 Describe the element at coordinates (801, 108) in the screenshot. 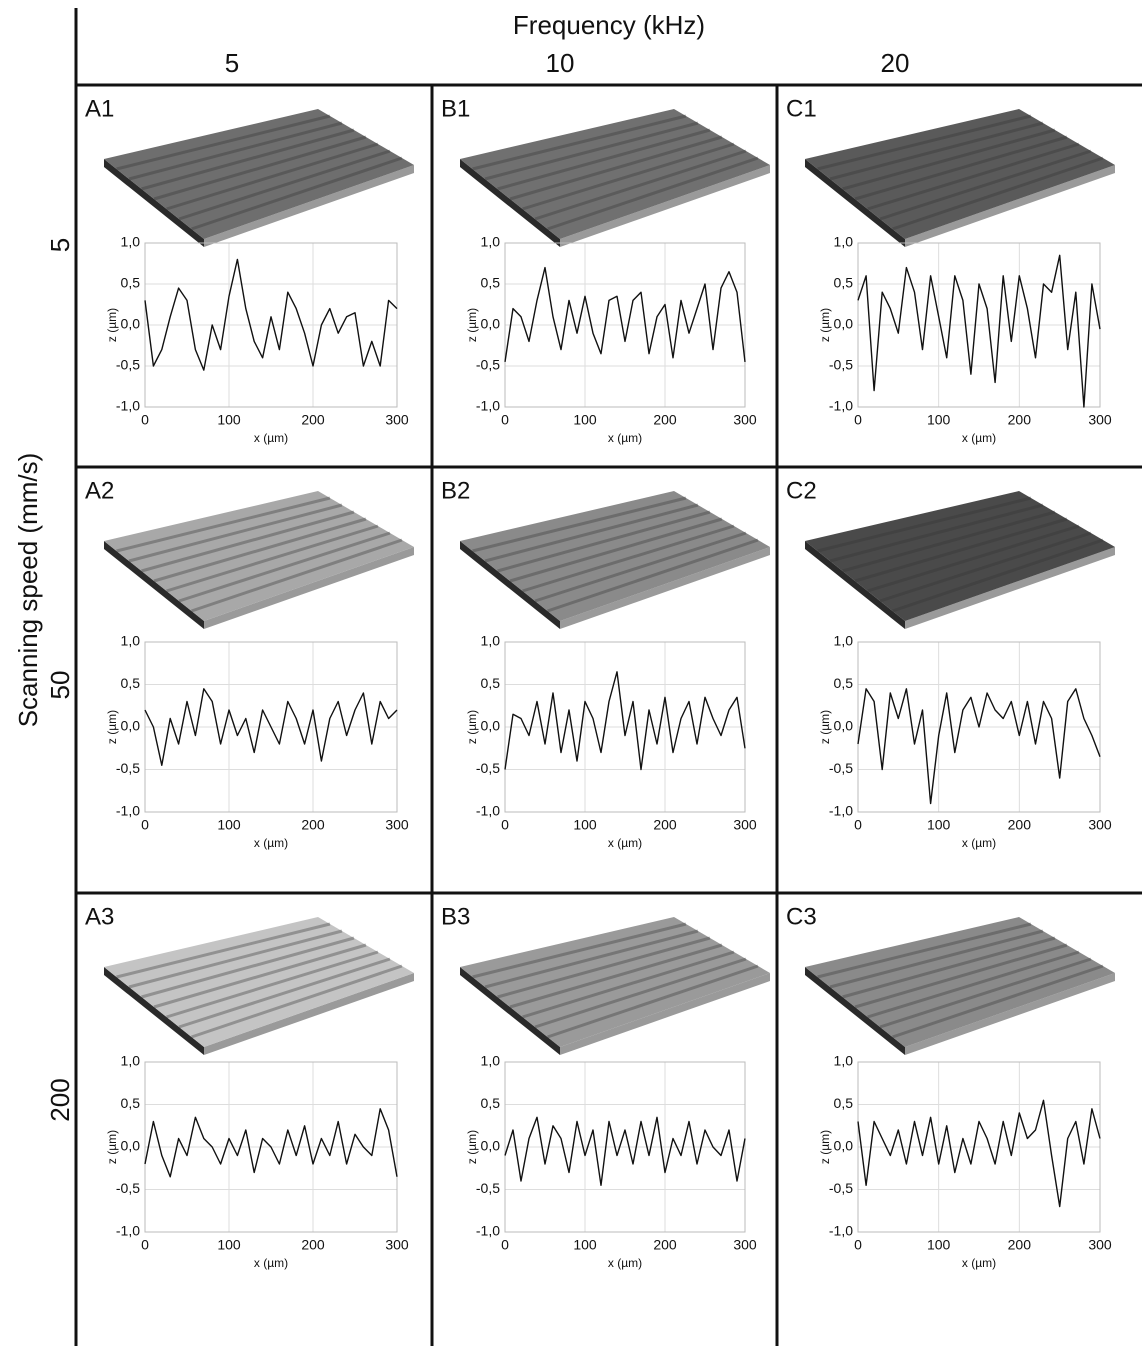

I see `panel-label: C1` at that location.